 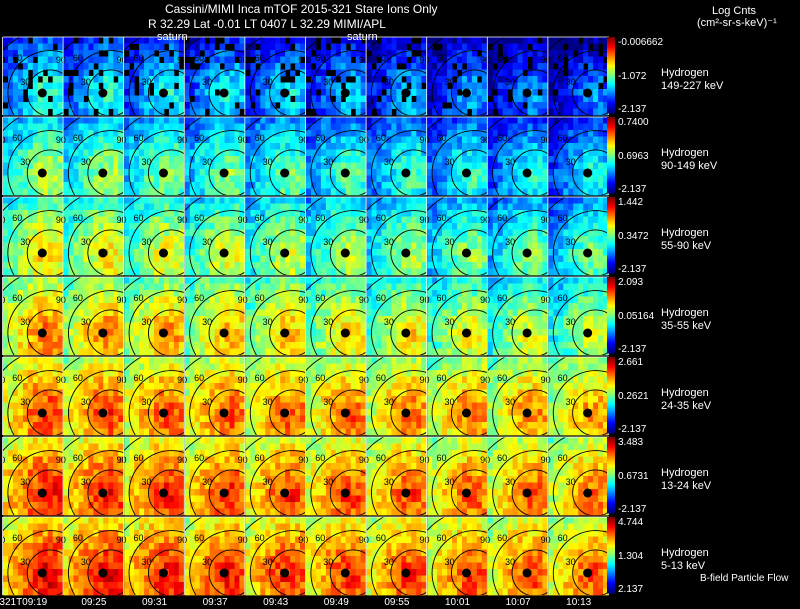 I want to click on units-label: Log Cnts, so click(x=734, y=11).